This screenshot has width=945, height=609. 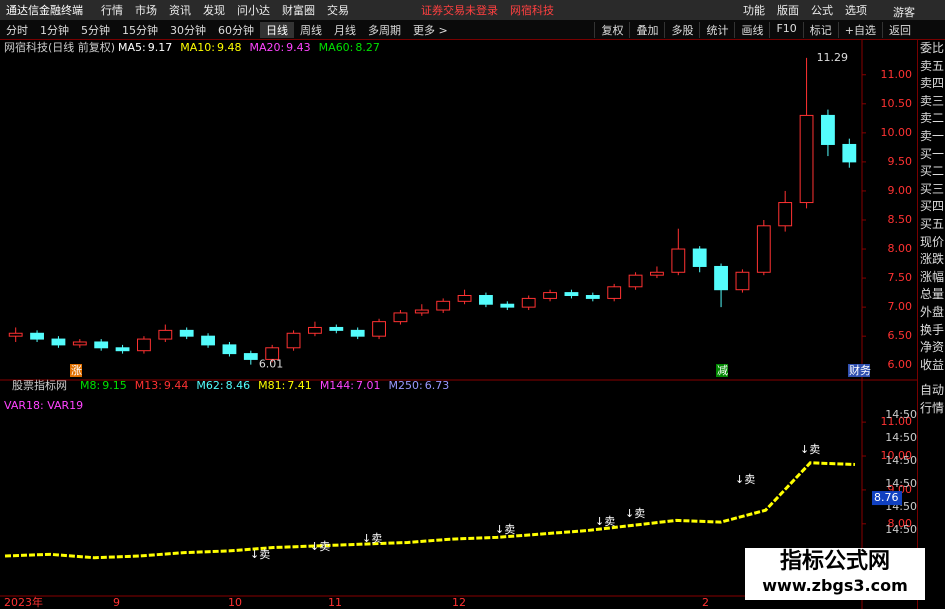 What do you see at coordinates (43, 405) in the screenshot?
I see `indicator-subtitle: VAR18: VAR19` at bounding box center [43, 405].